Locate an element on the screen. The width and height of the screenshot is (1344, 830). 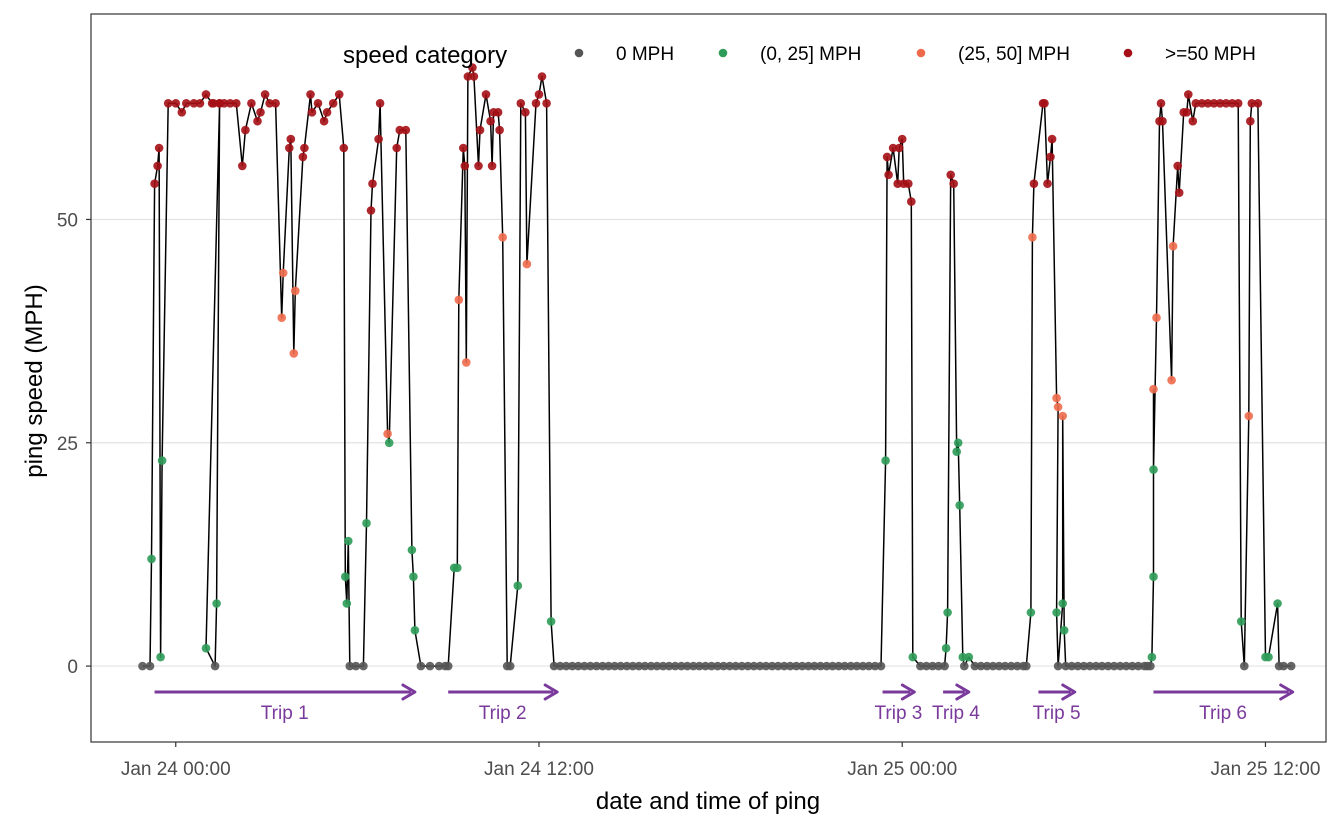
trip-label-4: Trip 4 is located at coordinates (956, 713).